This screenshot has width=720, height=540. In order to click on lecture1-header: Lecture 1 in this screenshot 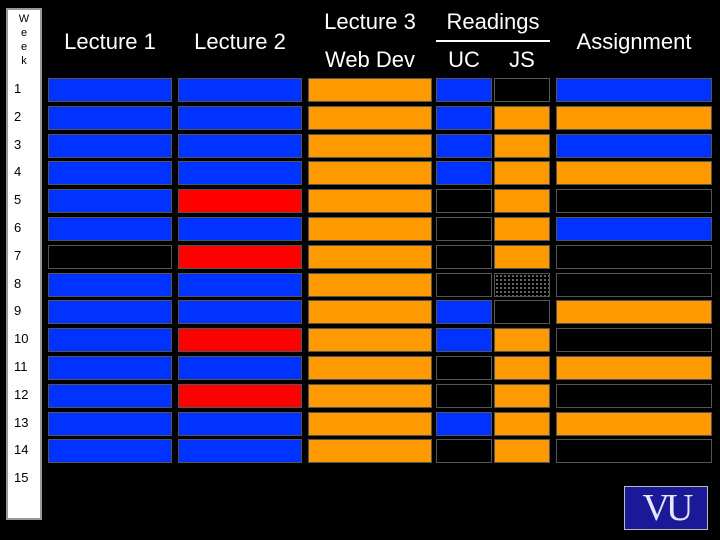, I will do `click(110, 41)`.